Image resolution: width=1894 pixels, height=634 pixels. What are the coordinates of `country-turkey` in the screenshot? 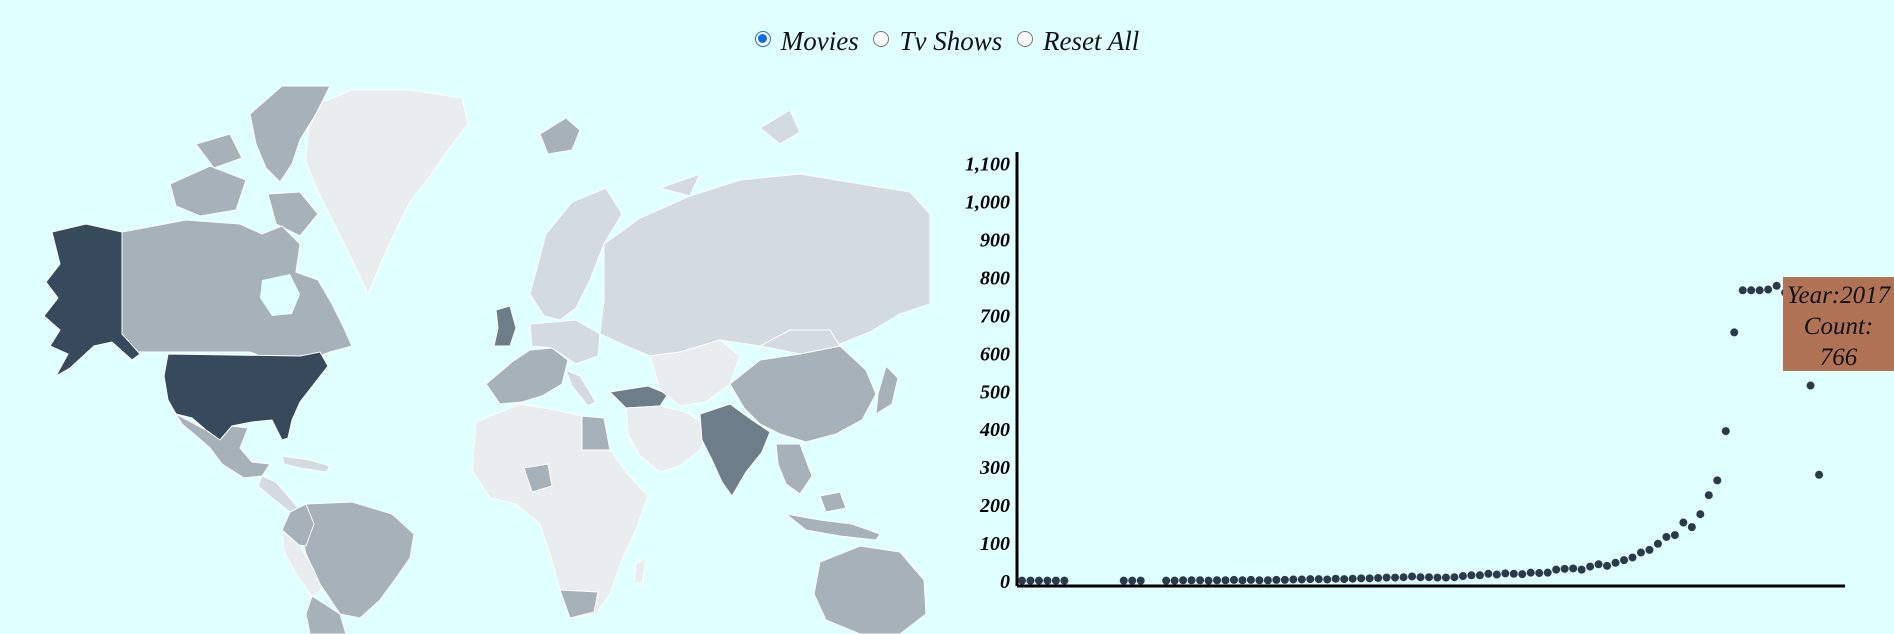 It's located at (638, 397).